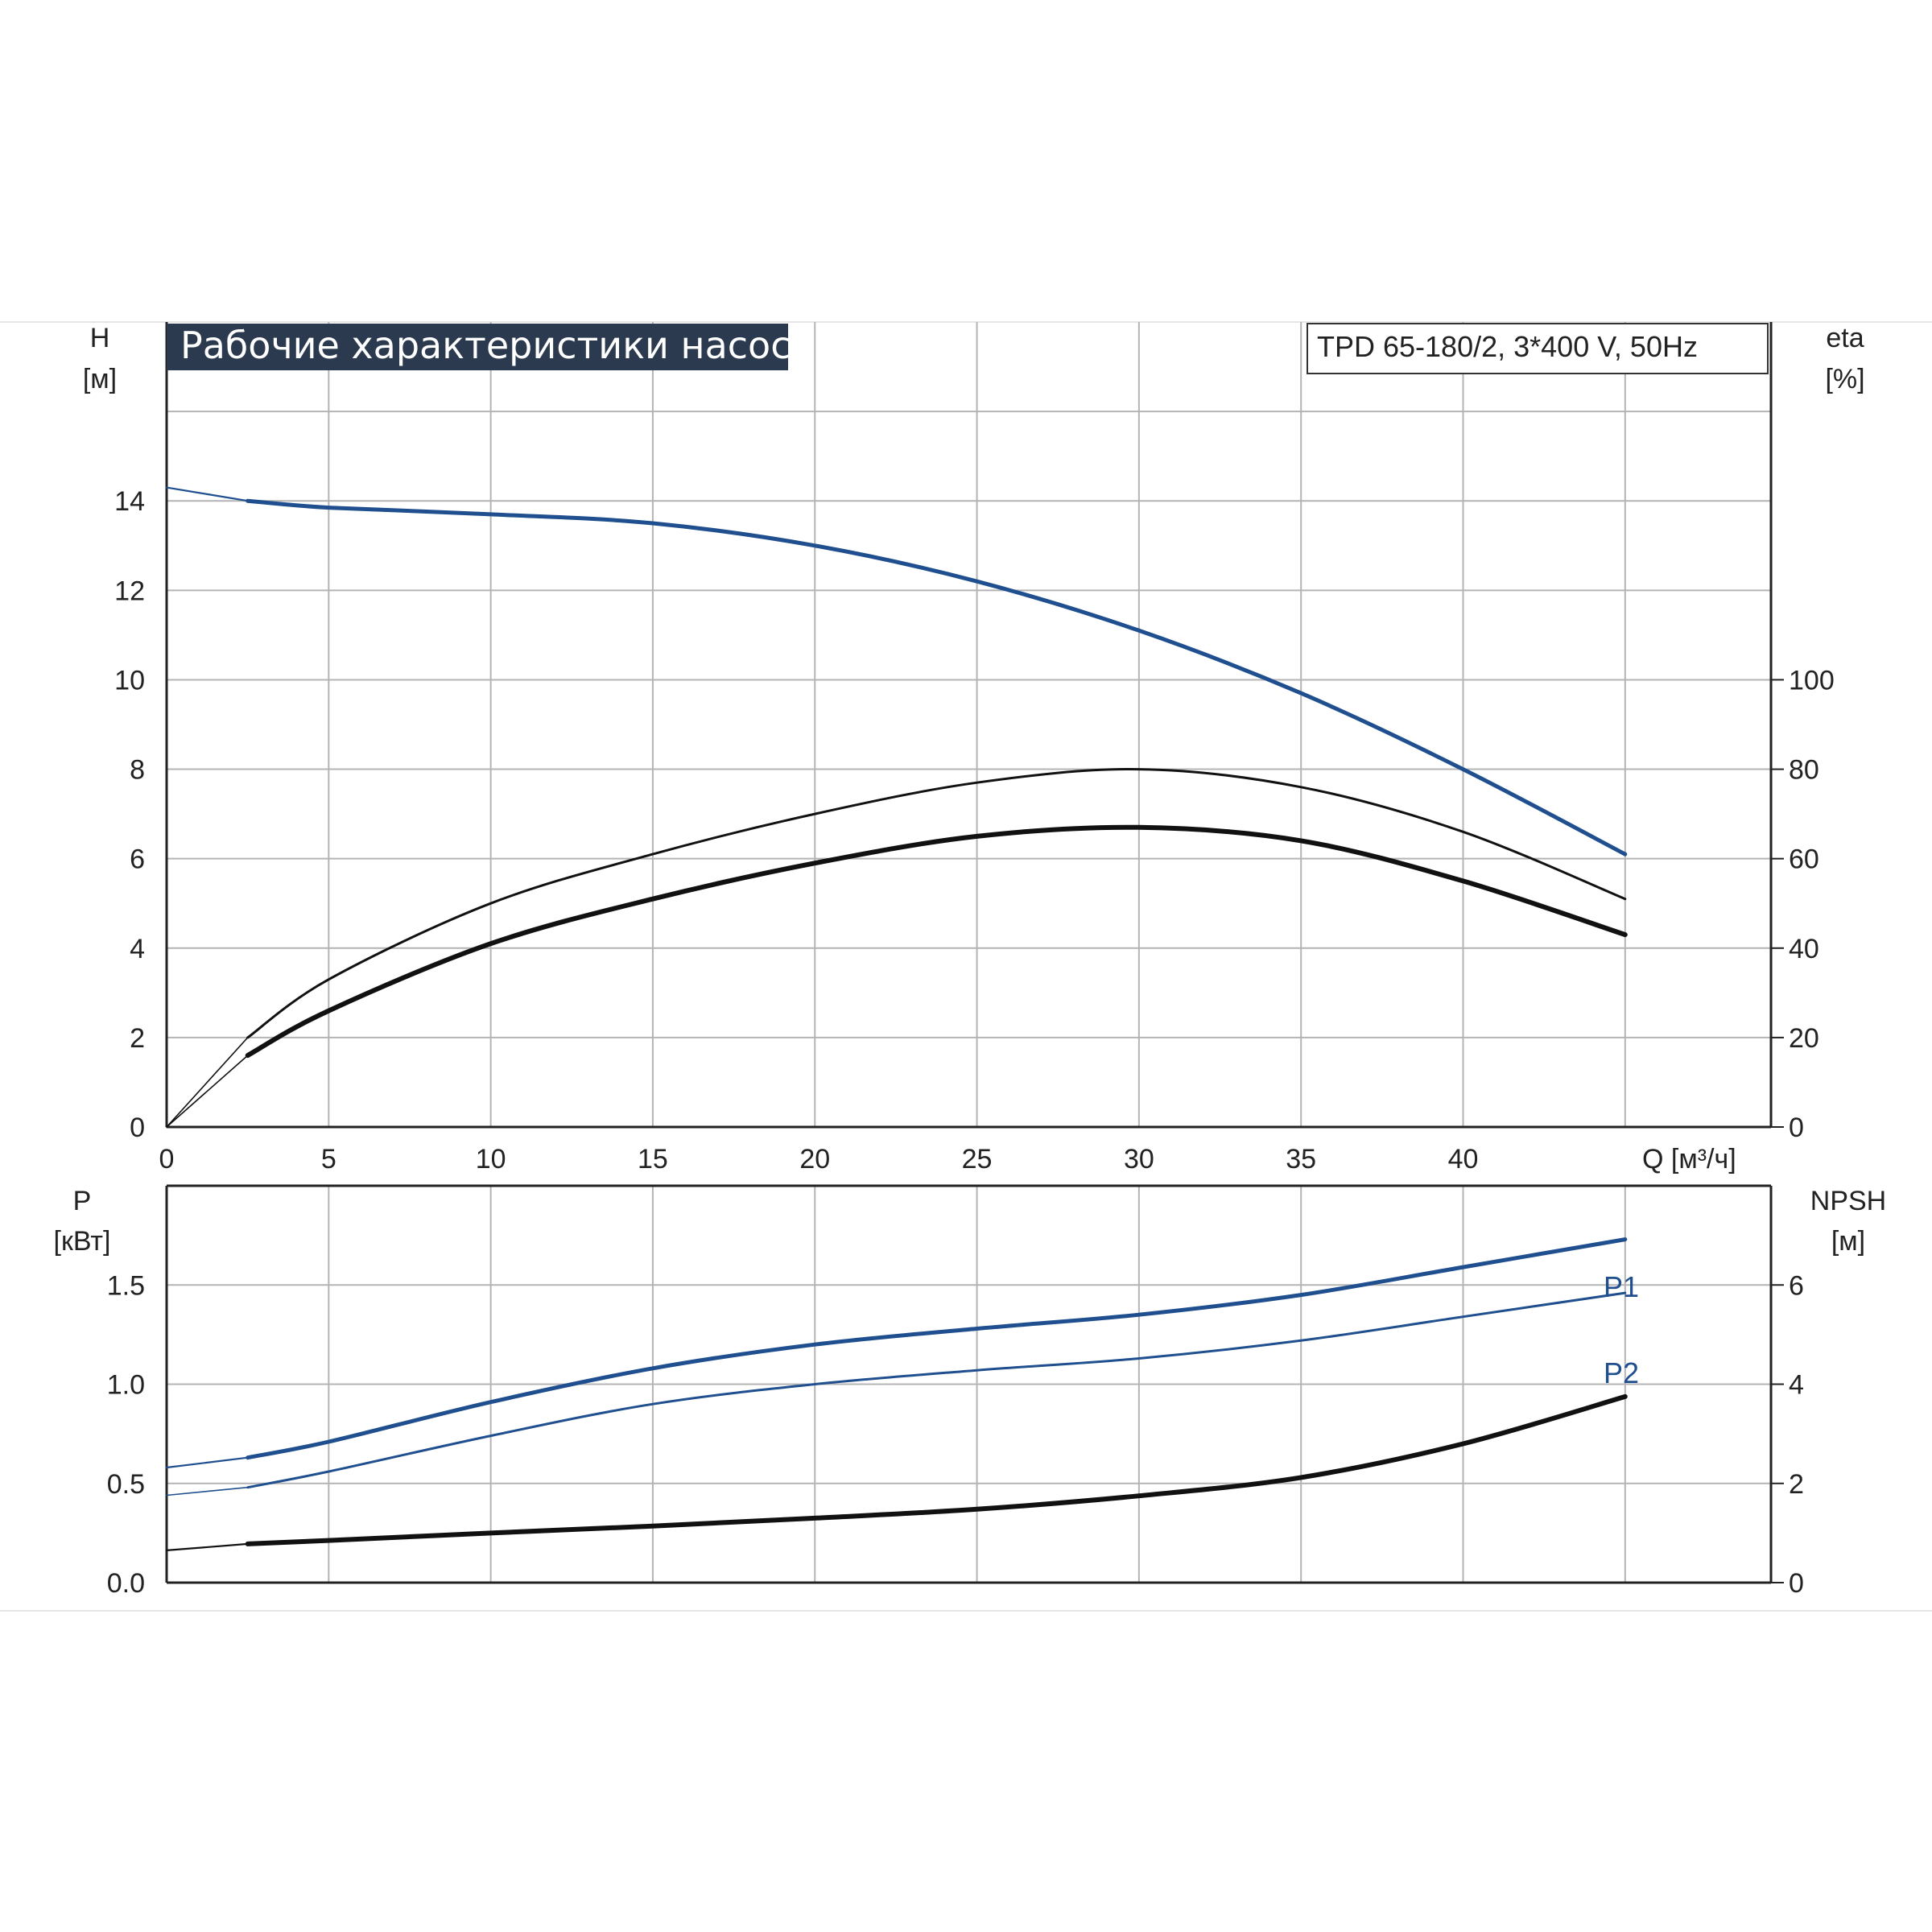 The width and height of the screenshot is (1932, 1932). I want to click on eta-pump-curve-extension, so click(207, 1082).